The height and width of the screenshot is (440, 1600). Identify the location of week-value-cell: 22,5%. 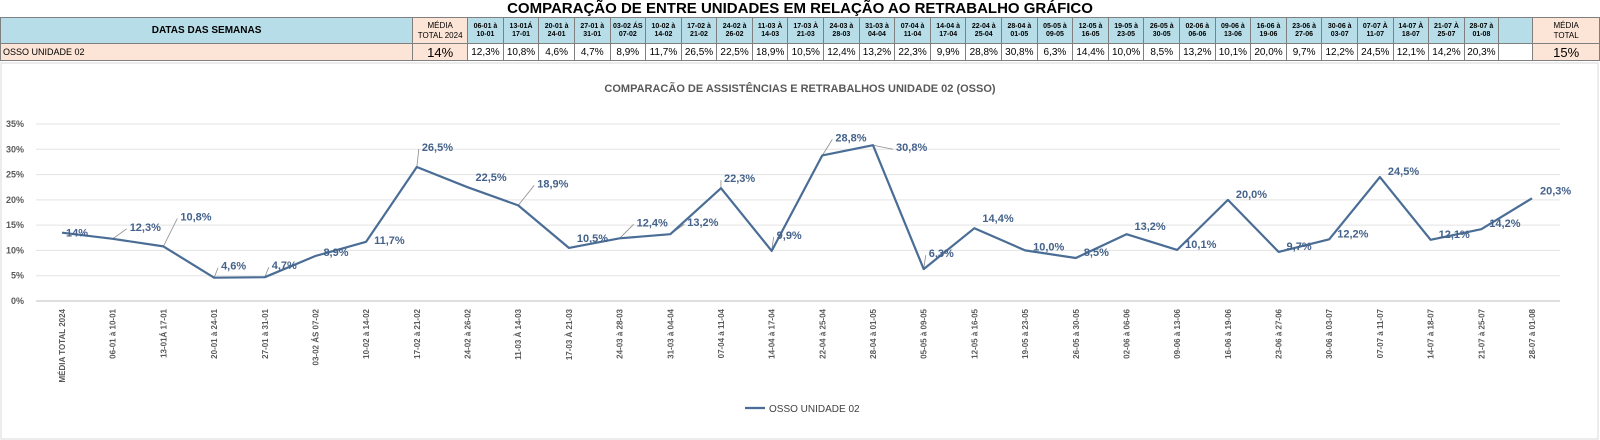
(734, 52).